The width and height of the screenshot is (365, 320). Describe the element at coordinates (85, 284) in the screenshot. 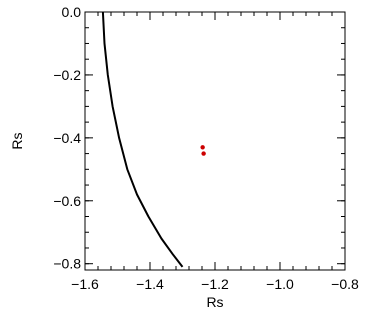

I see `x-tick-label: −1.6` at that location.